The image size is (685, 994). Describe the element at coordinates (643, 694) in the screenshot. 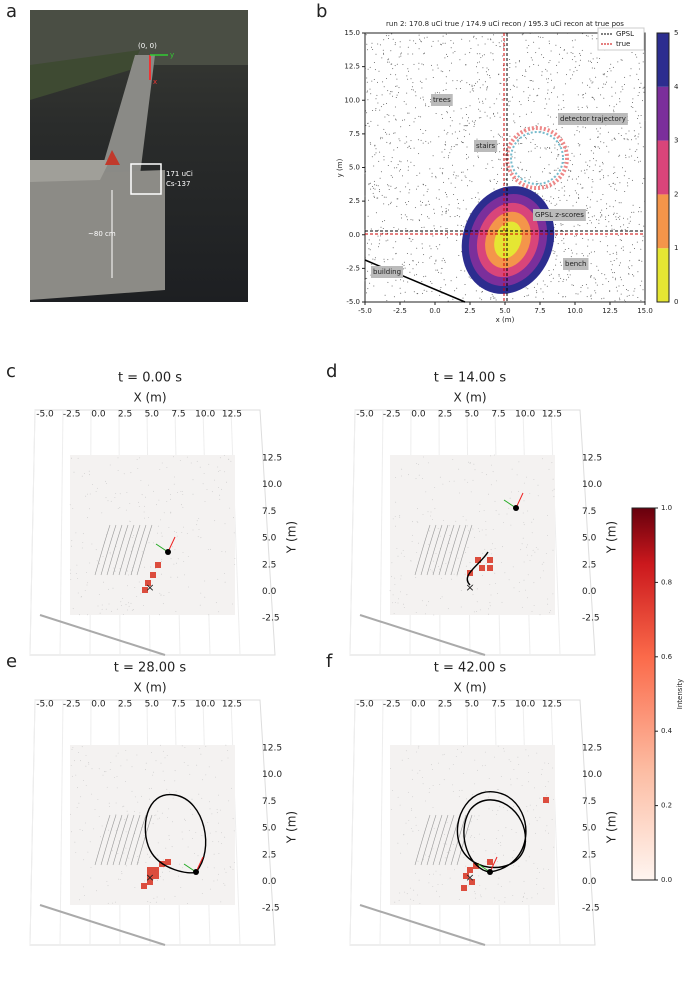

I see `colorbar` at that location.